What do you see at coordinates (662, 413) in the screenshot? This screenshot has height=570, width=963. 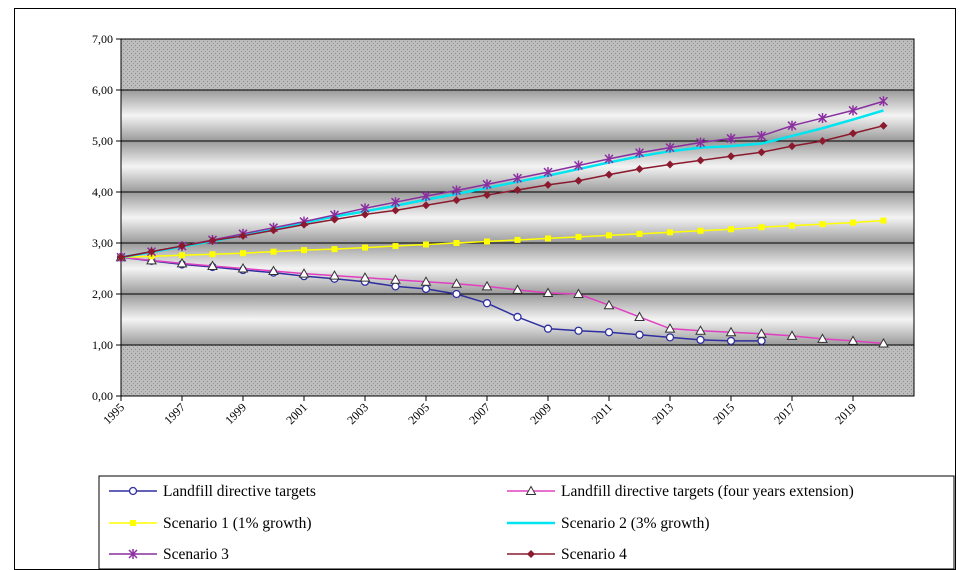 I see `x-tick-label: 2013` at bounding box center [662, 413].